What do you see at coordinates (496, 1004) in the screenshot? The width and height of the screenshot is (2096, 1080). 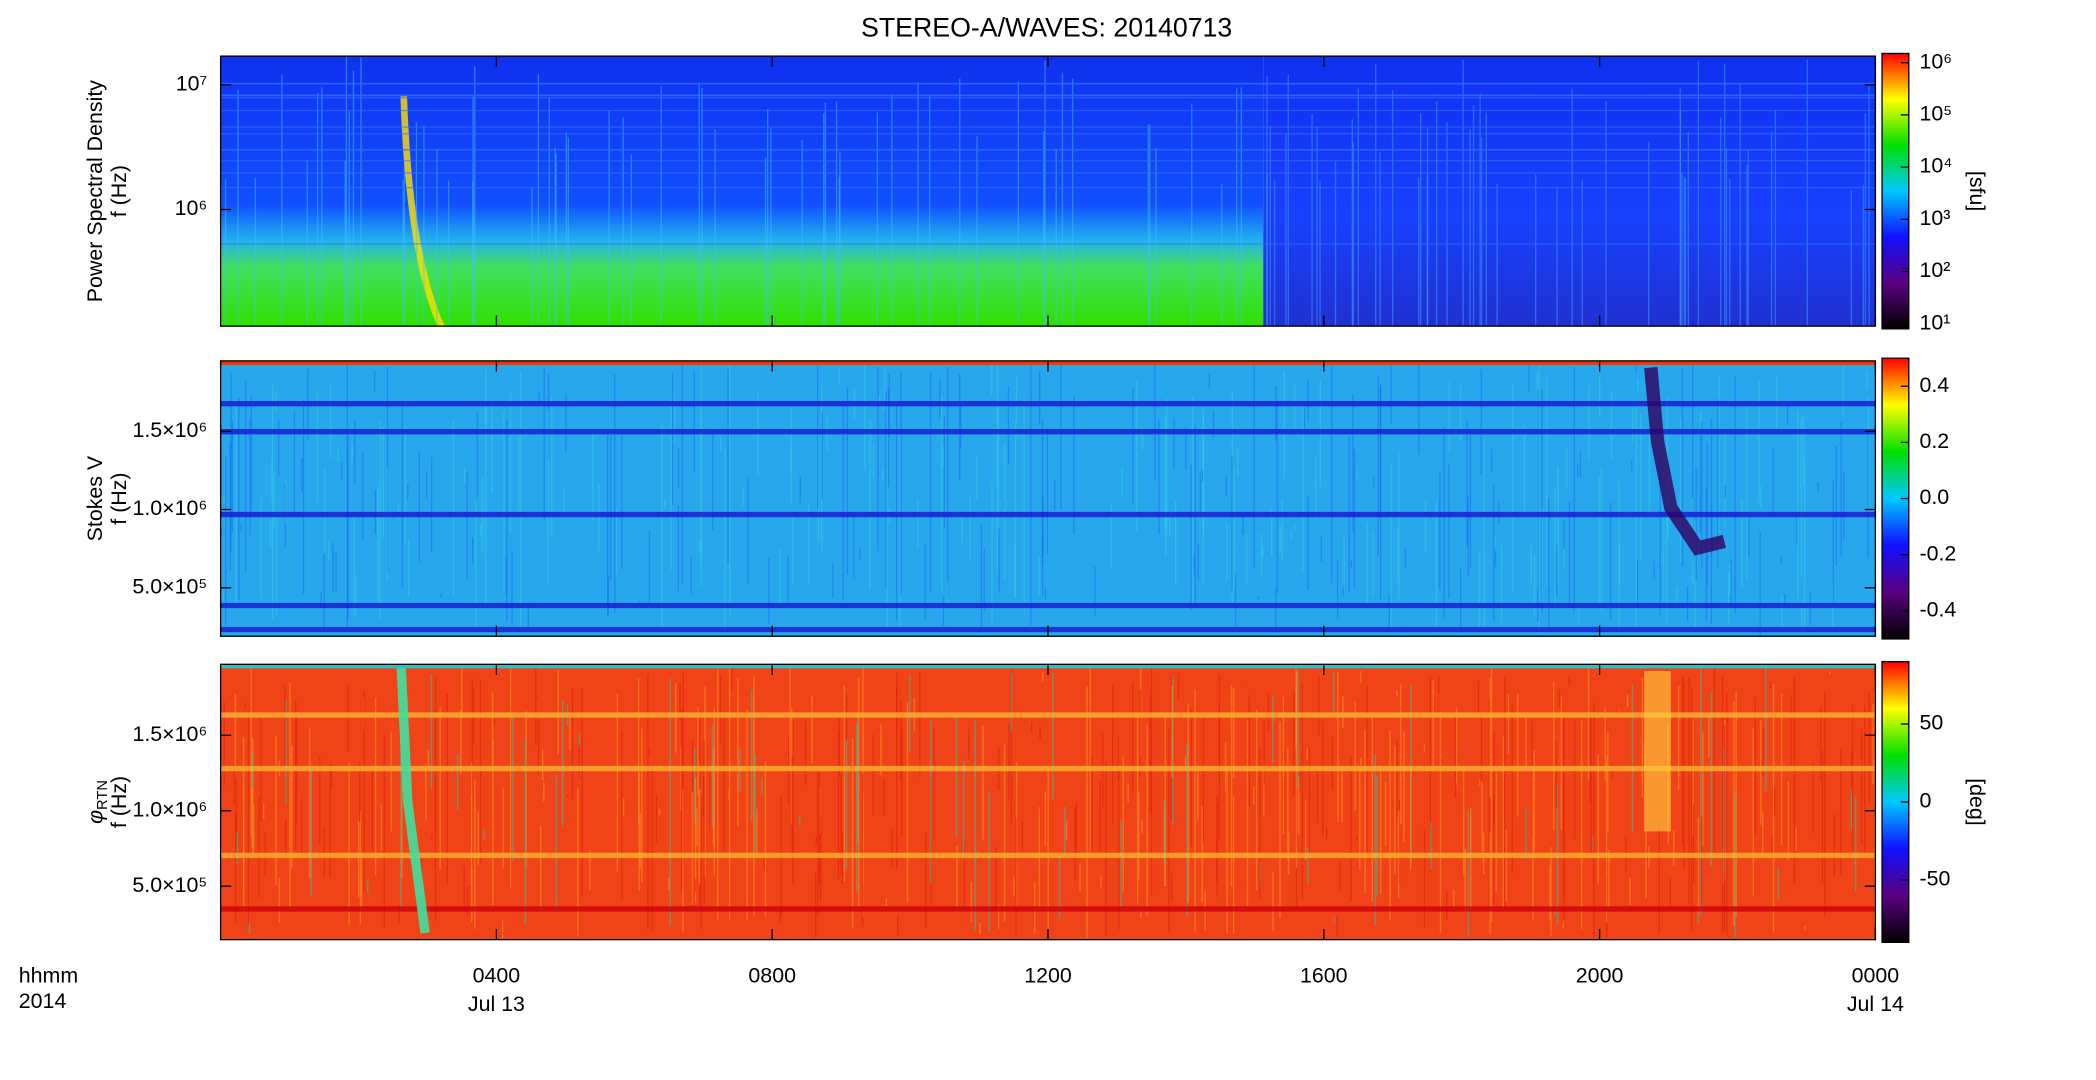 I see `x-date-label: Jul 13` at bounding box center [496, 1004].